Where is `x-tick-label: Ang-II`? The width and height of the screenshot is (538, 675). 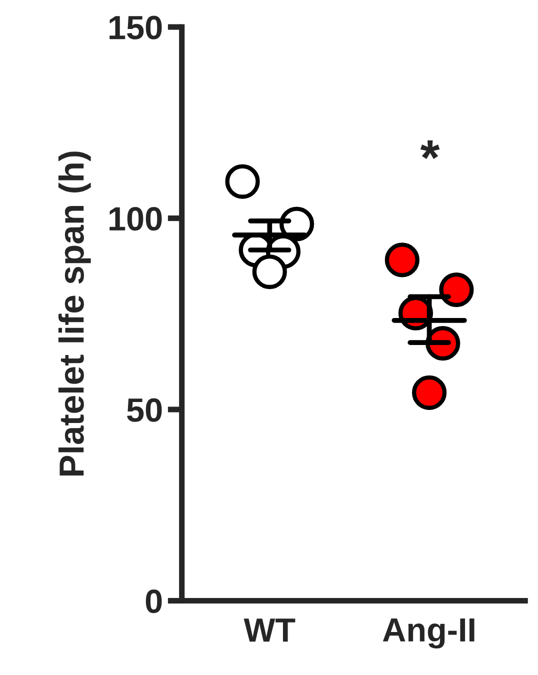
x-tick-label: Ang-II is located at coordinates (428, 633).